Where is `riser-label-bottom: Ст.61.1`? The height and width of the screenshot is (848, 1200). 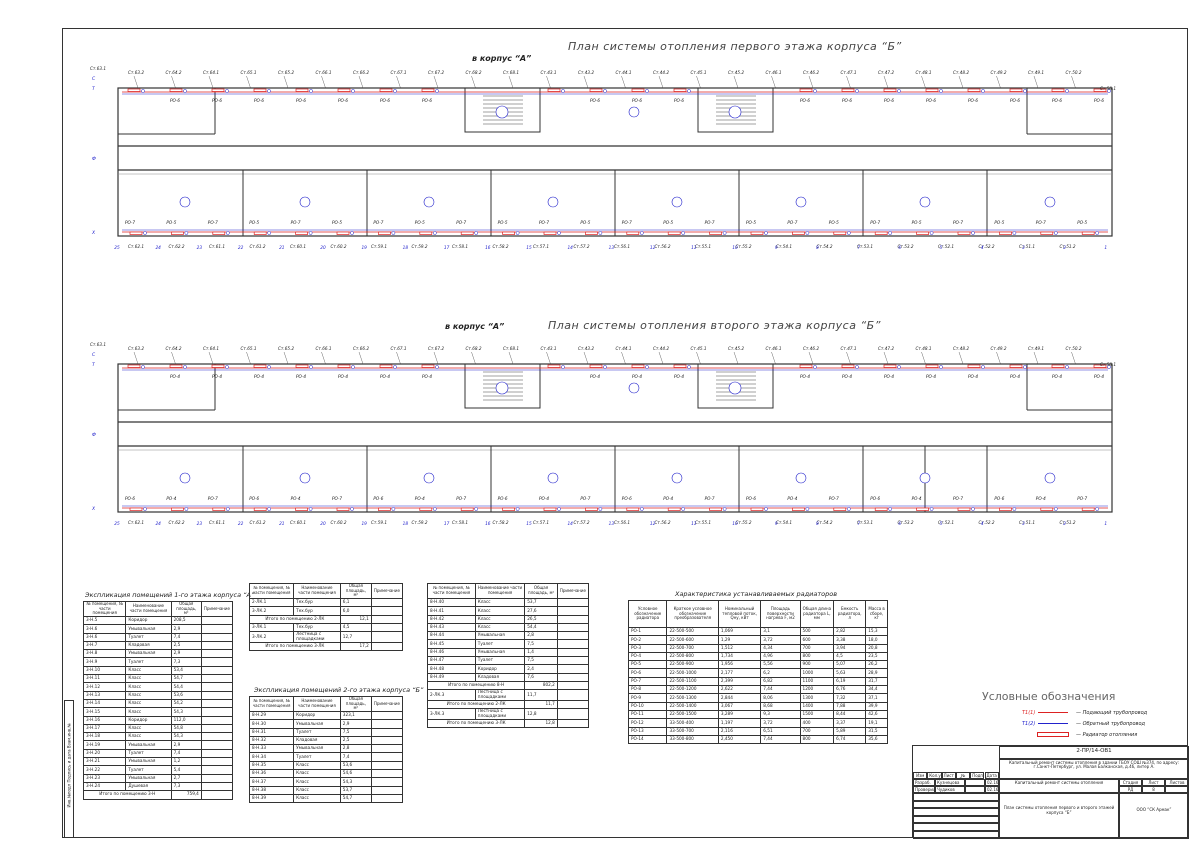
riser-label-bottom: Ст.61.1 is located at coordinates (217, 246).